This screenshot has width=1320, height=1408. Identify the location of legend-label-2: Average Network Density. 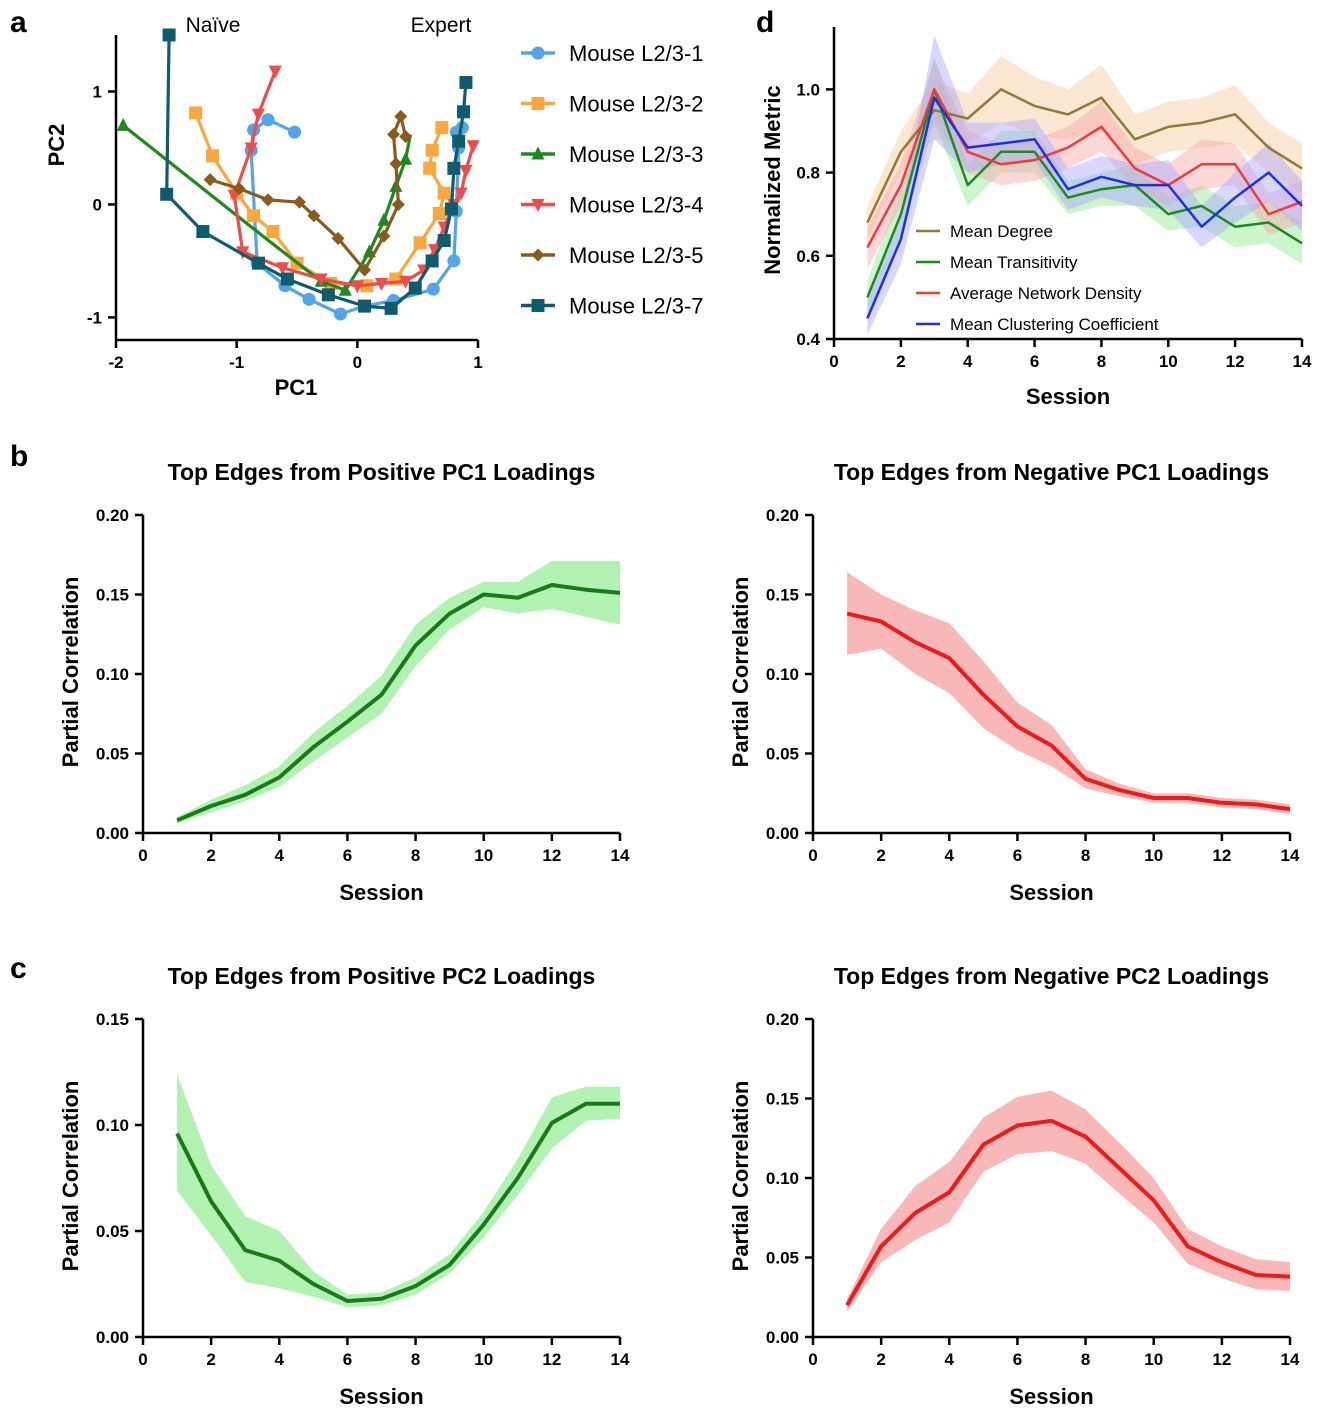
(1046, 293).